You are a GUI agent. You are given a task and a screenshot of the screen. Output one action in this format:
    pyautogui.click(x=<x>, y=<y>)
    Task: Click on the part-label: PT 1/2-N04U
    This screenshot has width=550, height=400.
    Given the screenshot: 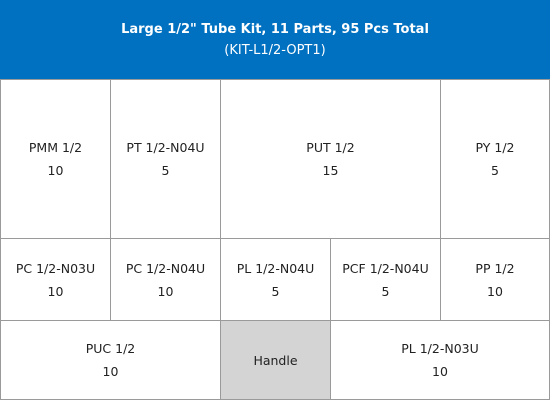 What is the action you would take?
    pyautogui.click(x=165, y=147)
    